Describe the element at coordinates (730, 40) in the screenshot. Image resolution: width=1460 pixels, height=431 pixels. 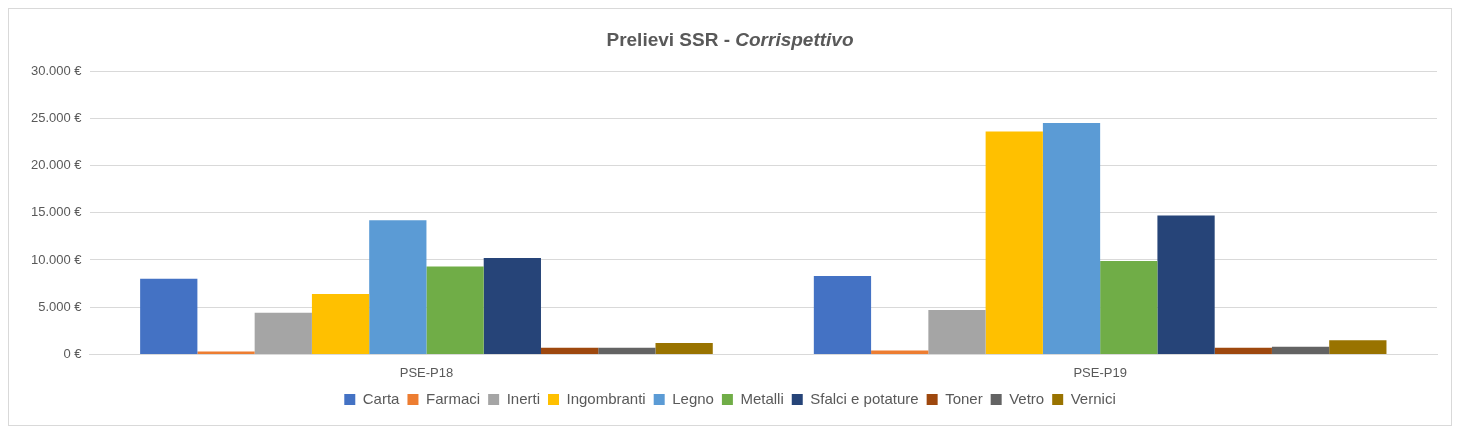
I see `chart-title: Prelievi SSR - Corrispettivo` at that location.